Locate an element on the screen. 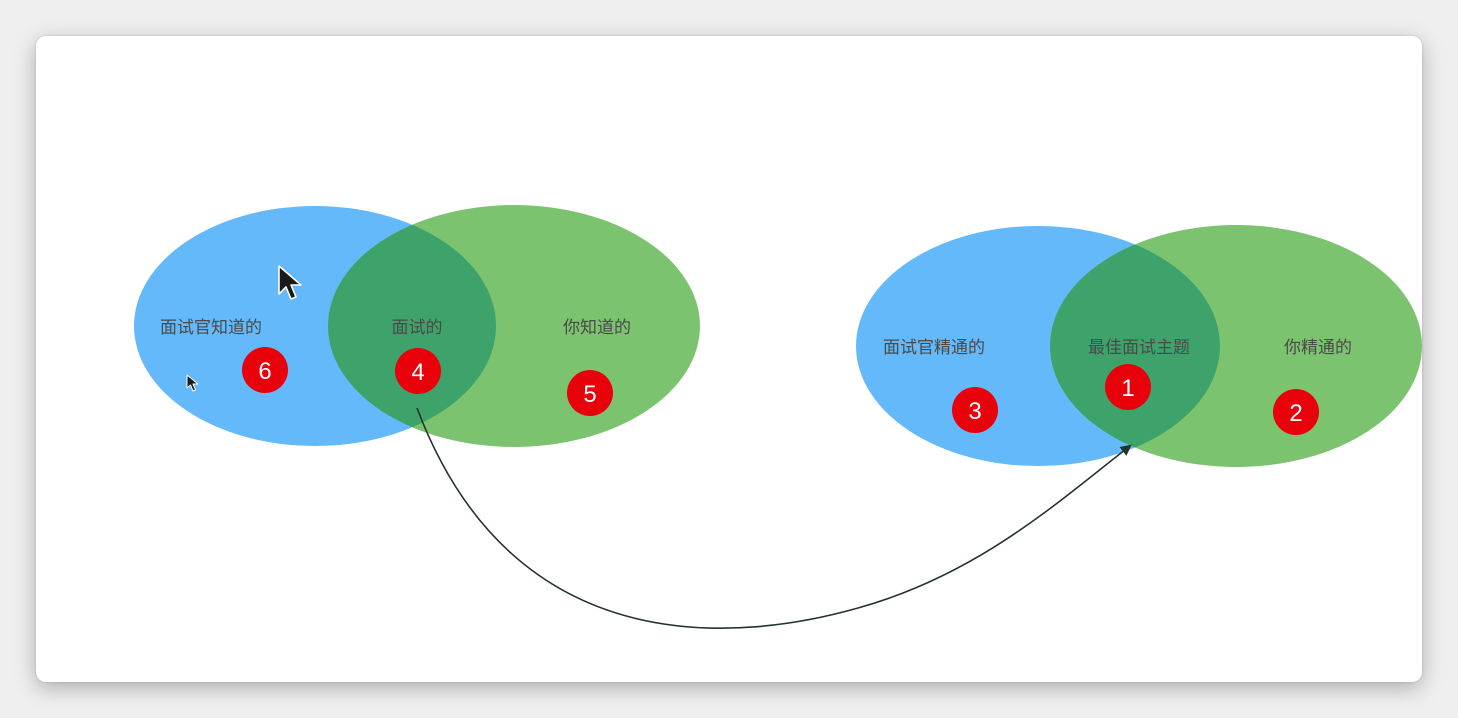  svg-text: 1 is located at coordinates (1127, 388).